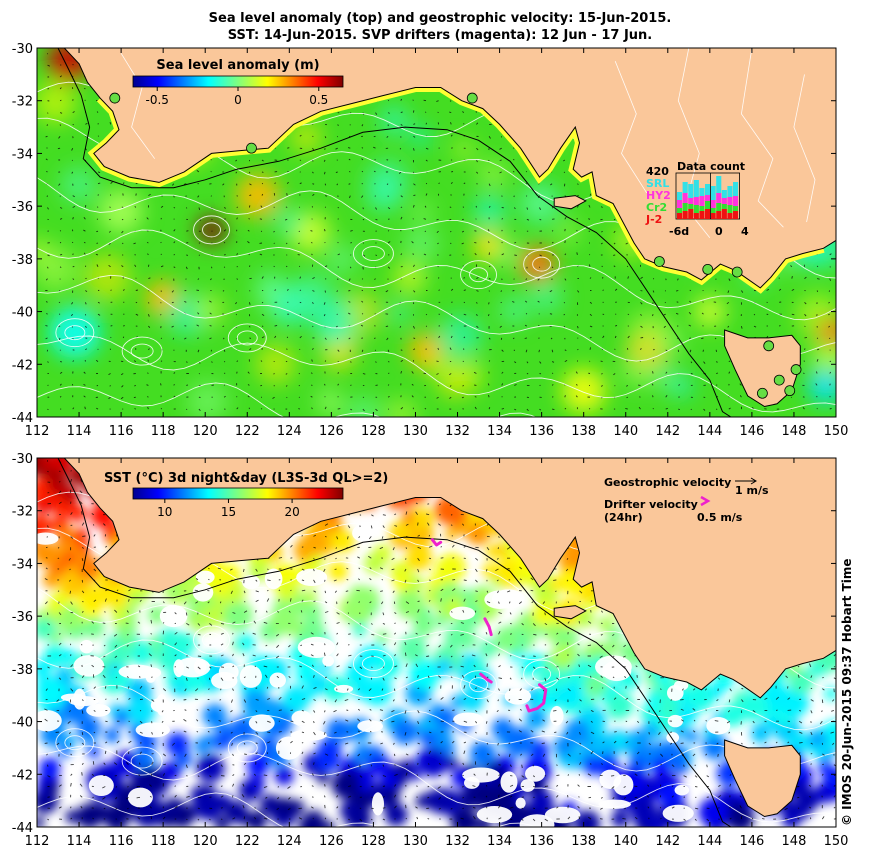 The width and height of the screenshot is (880, 860). Describe the element at coordinates (237, 65) in the screenshot. I see `sla-colorbar-label: Sea level anomaly (m)` at that location.